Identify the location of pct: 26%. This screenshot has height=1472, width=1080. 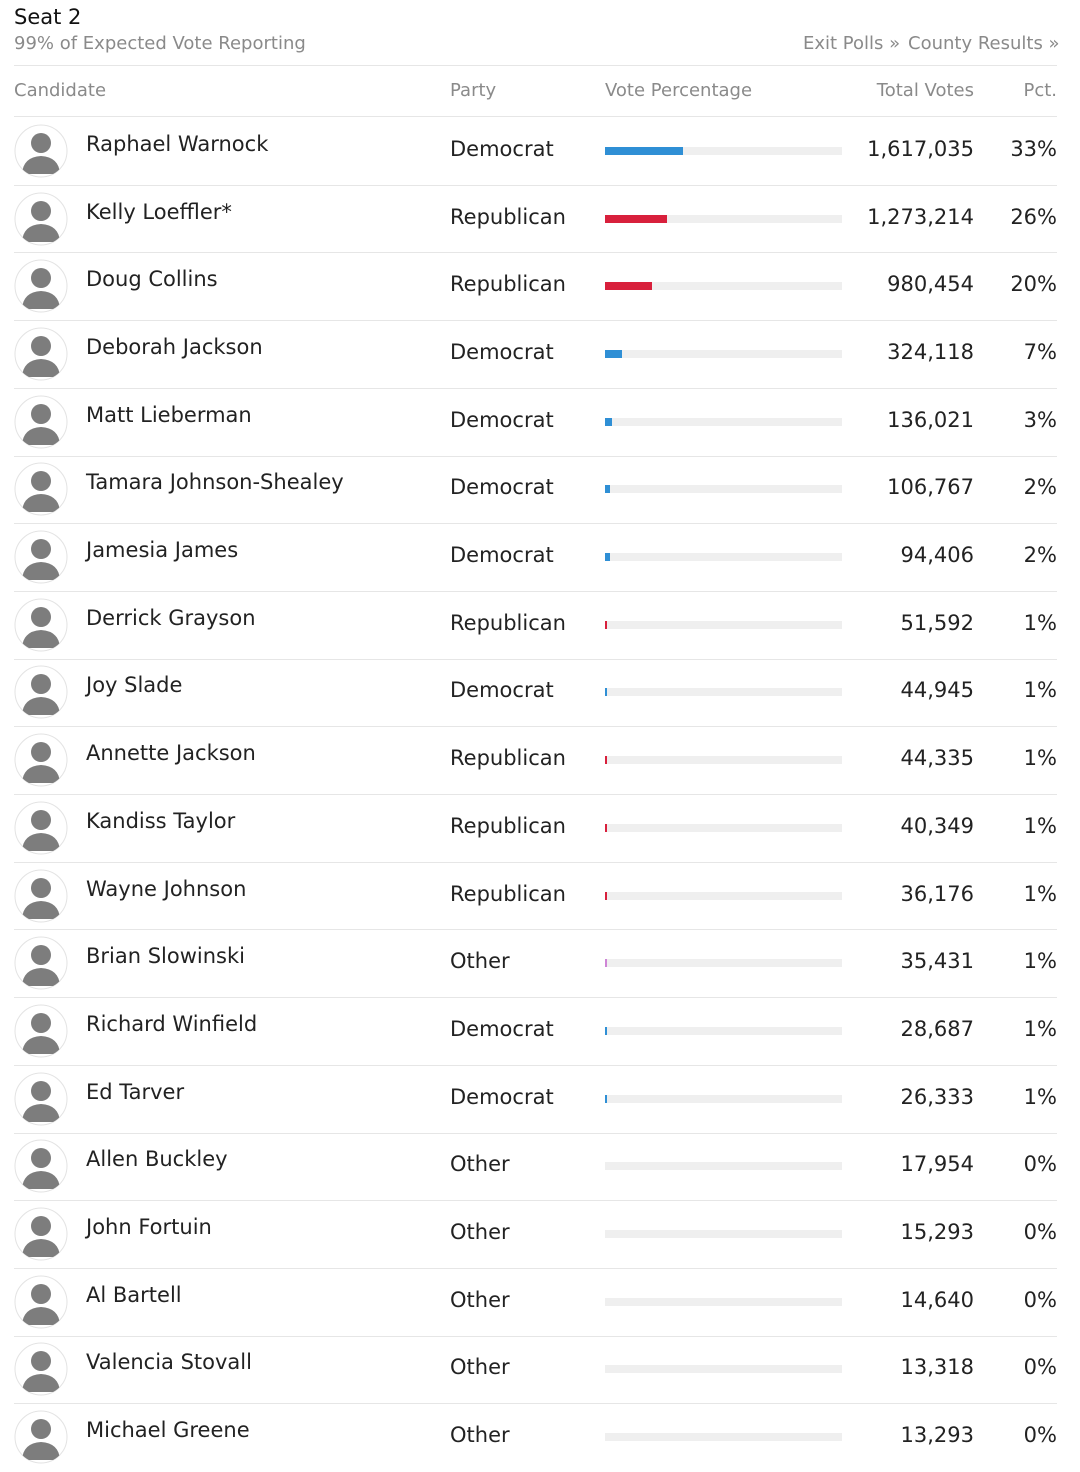
(1033, 216).